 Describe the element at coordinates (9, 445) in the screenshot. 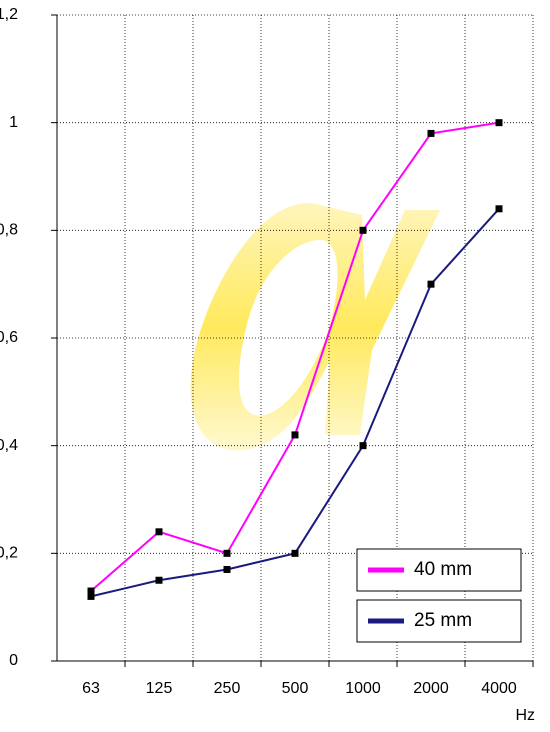

I see `y-tick-label: 0,4` at that location.